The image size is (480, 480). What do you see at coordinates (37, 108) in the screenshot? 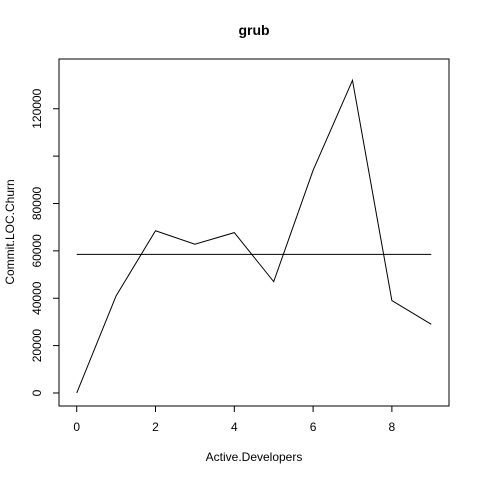
I see `y-tick-label: 120000` at bounding box center [37, 108].